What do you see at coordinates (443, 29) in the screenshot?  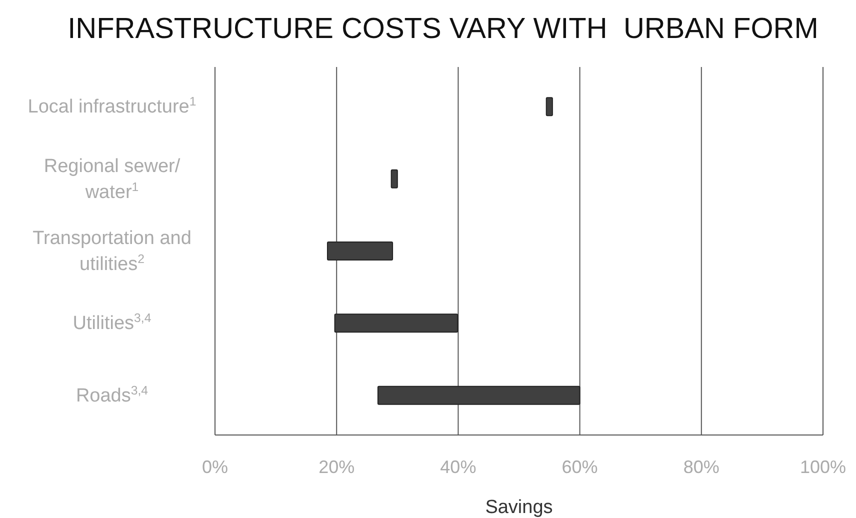 I see `chart-title: INFRASTRUCTURE COSTS VARY WITH URBAN FORM` at bounding box center [443, 29].